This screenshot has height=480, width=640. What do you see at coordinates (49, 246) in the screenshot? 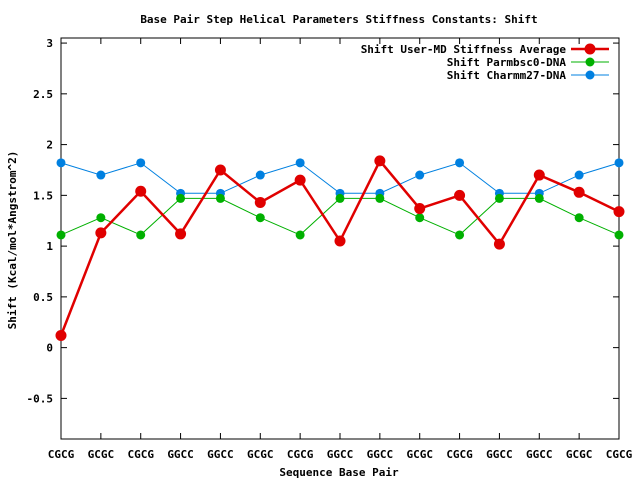
I see `y-tick-label: 1` at bounding box center [49, 246].